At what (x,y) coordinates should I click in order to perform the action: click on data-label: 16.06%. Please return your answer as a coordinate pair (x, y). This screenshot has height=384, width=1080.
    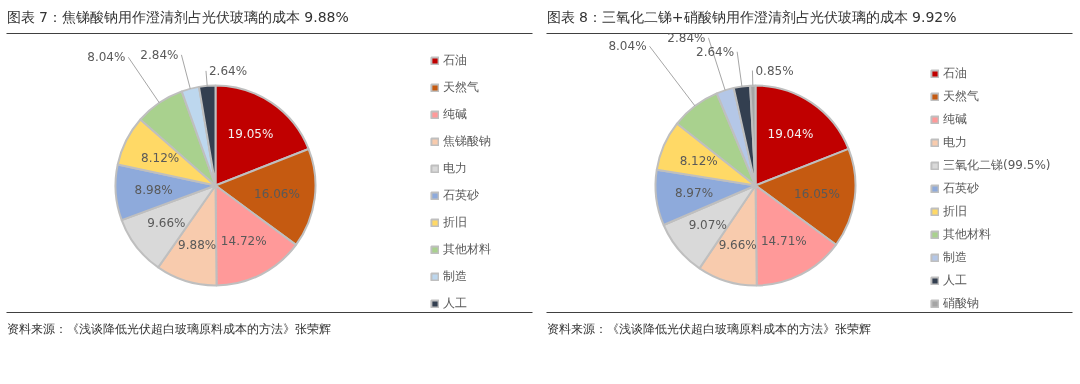
    Looking at the image, I should click on (277, 193).